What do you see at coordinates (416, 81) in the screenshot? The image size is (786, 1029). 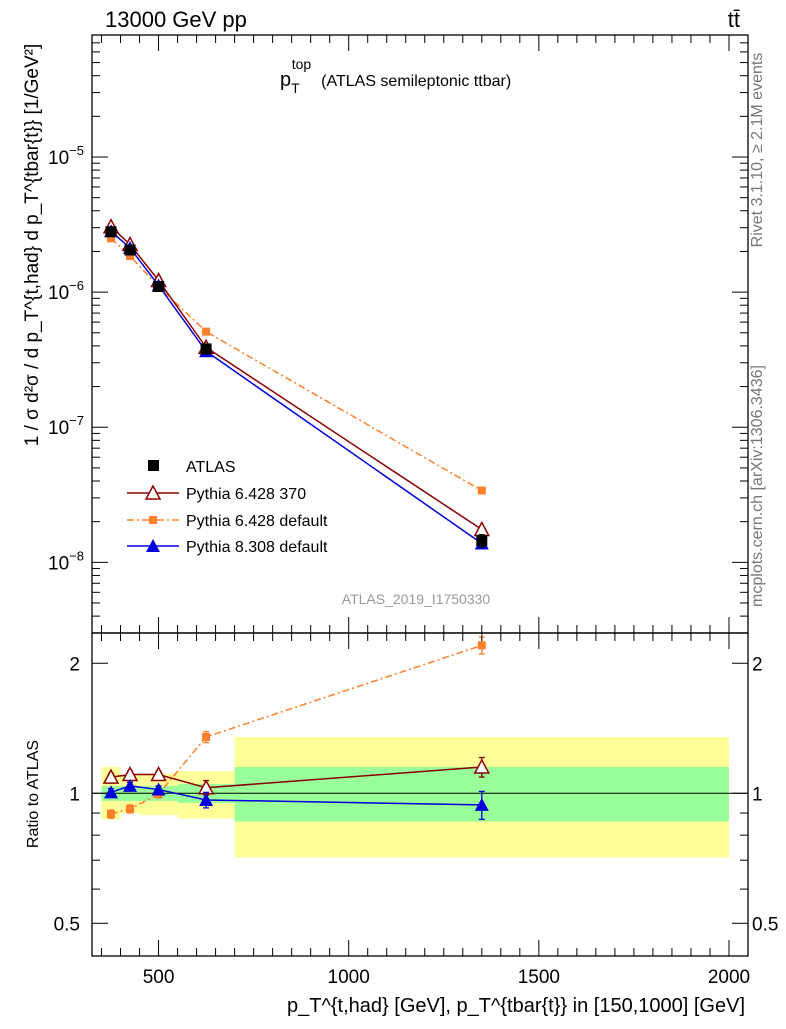 I see `plot-title-rest: (ATLAS semileptonic ttbar)` at bounding box center [416, 81].